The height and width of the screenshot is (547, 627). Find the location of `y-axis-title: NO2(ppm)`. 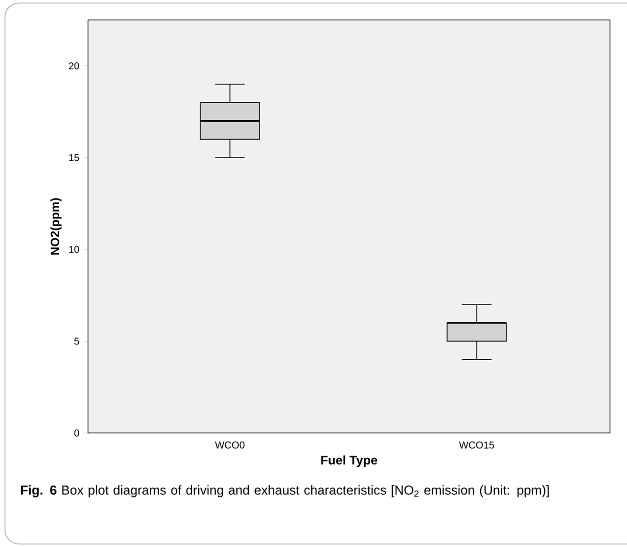

y-axis-title: NO2(ppm) is located at coordinates (56, 226).